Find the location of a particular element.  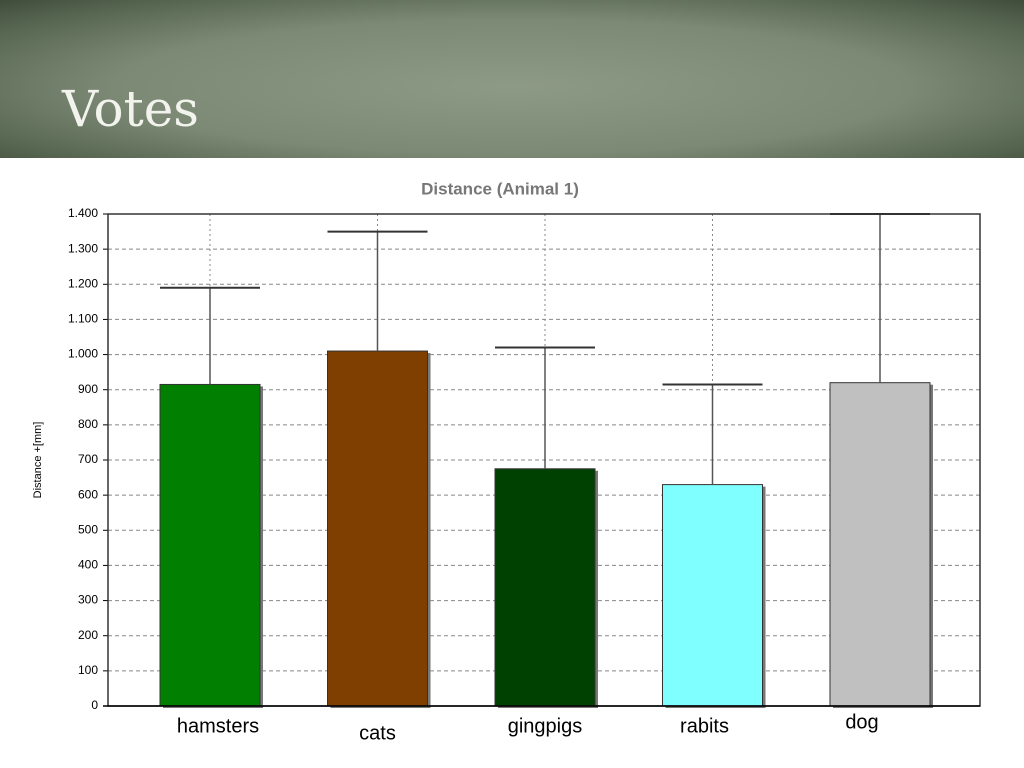

x-tick-label: hamsters is located at coordinates (218, 726).